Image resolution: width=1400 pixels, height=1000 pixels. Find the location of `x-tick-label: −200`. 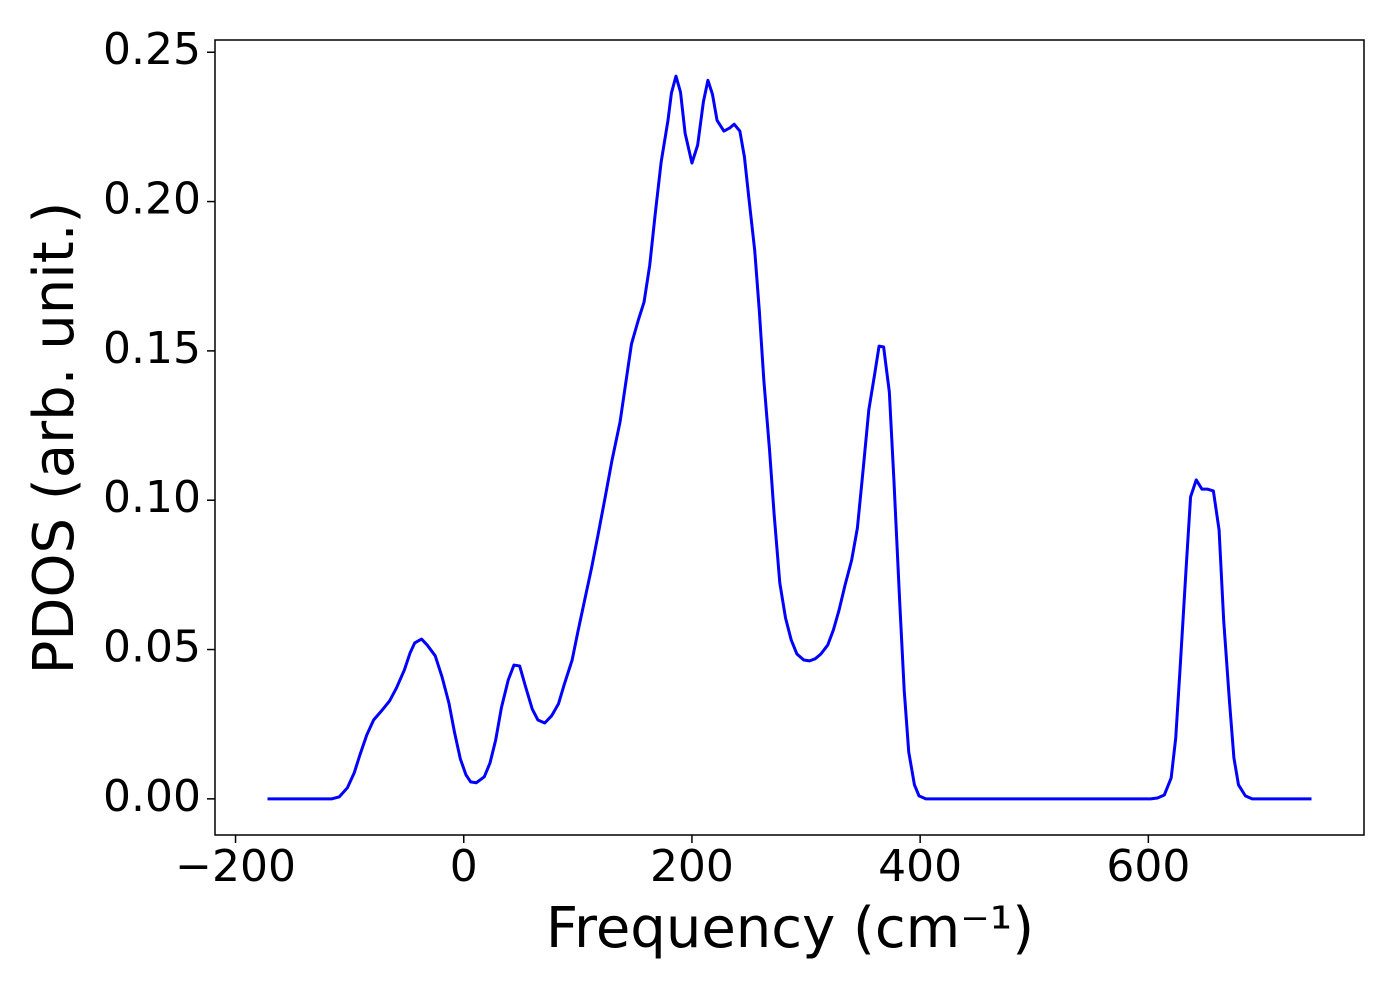

x-tick-label: −200 is located at coordinates (235, 866).